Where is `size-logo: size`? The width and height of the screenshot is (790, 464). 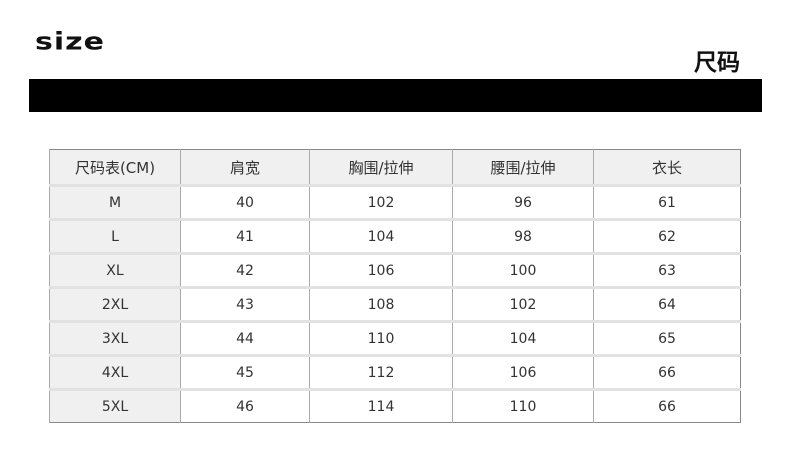 size-logo: size is located at coordinates (70, 42).